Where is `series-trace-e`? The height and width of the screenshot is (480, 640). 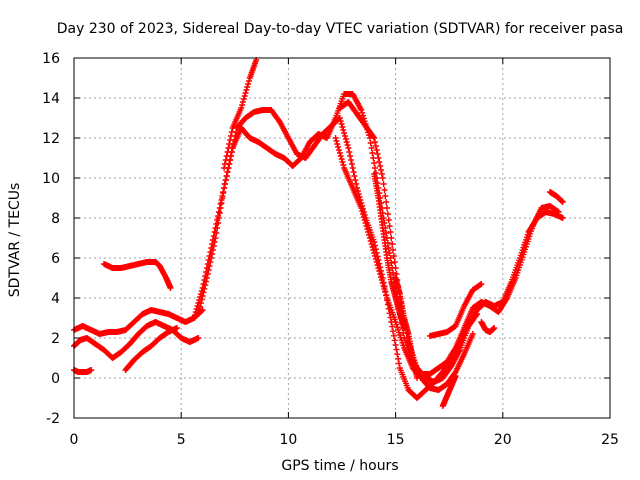 series-trace-e is located at coordinates (151, 349).